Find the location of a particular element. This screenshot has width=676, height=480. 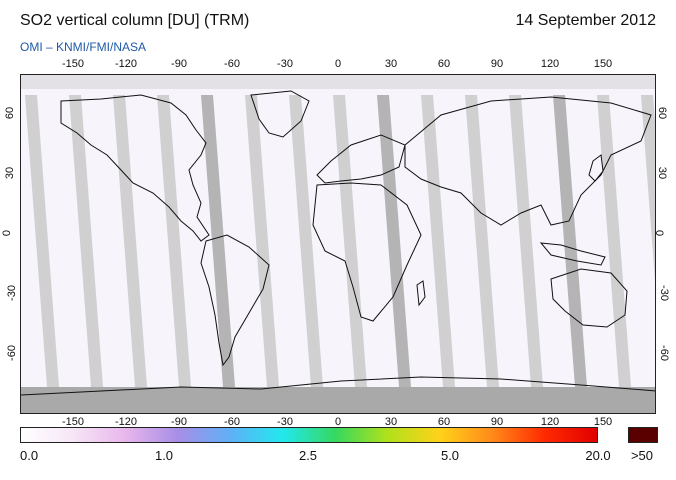

coast-south-america is located at coordinates (235, 300).